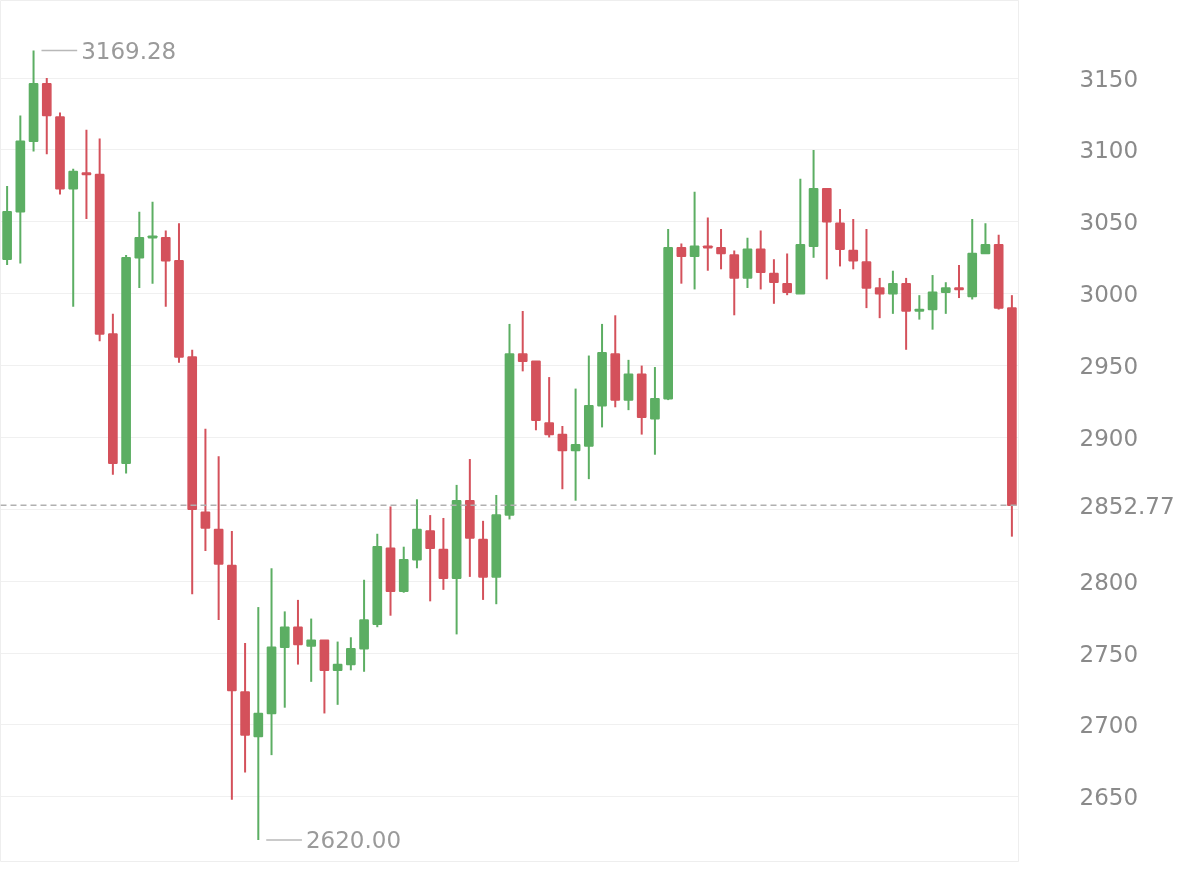 This screenshot has height=871, width=1200. Describe the element at coordinates (353, 840) in the screenshot. I see `annotation: 2620.00` at that location.